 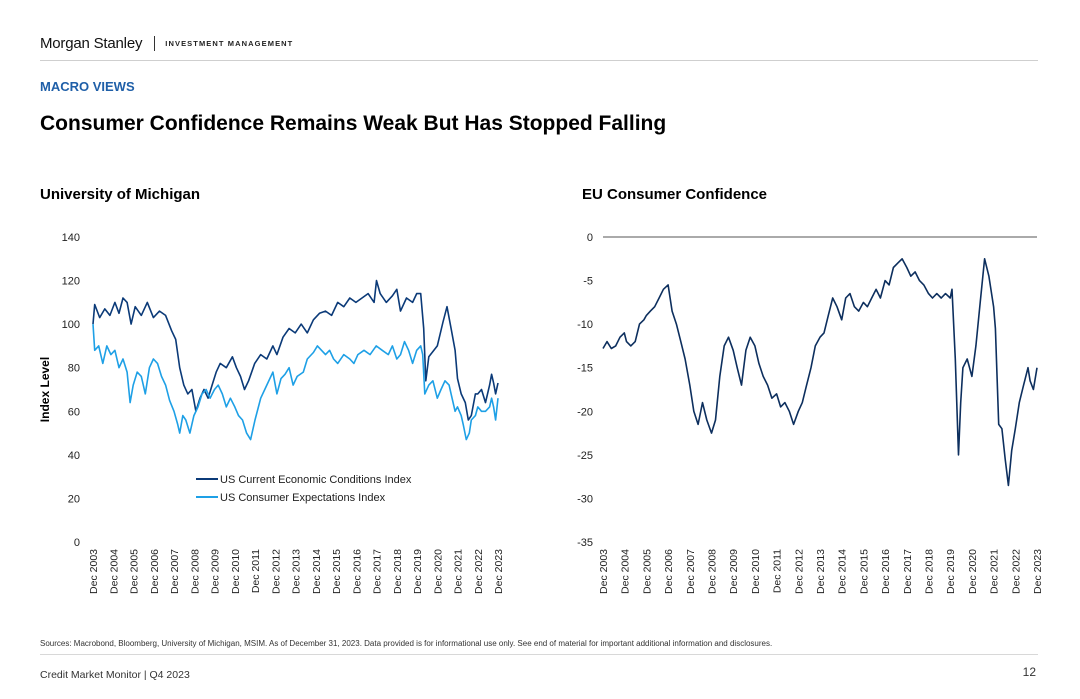 I want to click on y-tick-label: -25, so click(x=585, y=456).